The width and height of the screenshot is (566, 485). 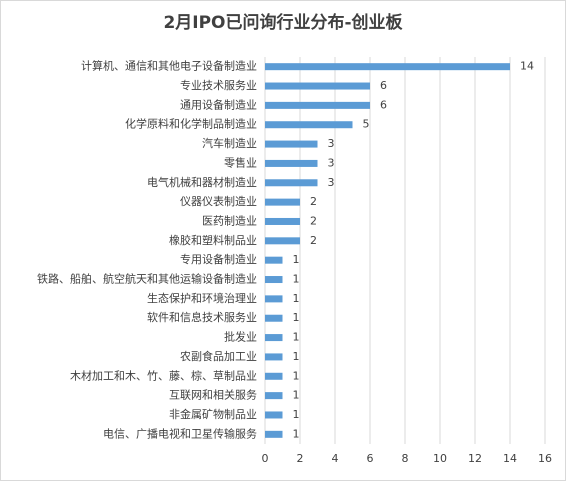 What do you see at coordinates (202, 317) in the screenshot?
I see `y-tick-label: 软件和信息技术服务业` at bounding box center [202, 317].